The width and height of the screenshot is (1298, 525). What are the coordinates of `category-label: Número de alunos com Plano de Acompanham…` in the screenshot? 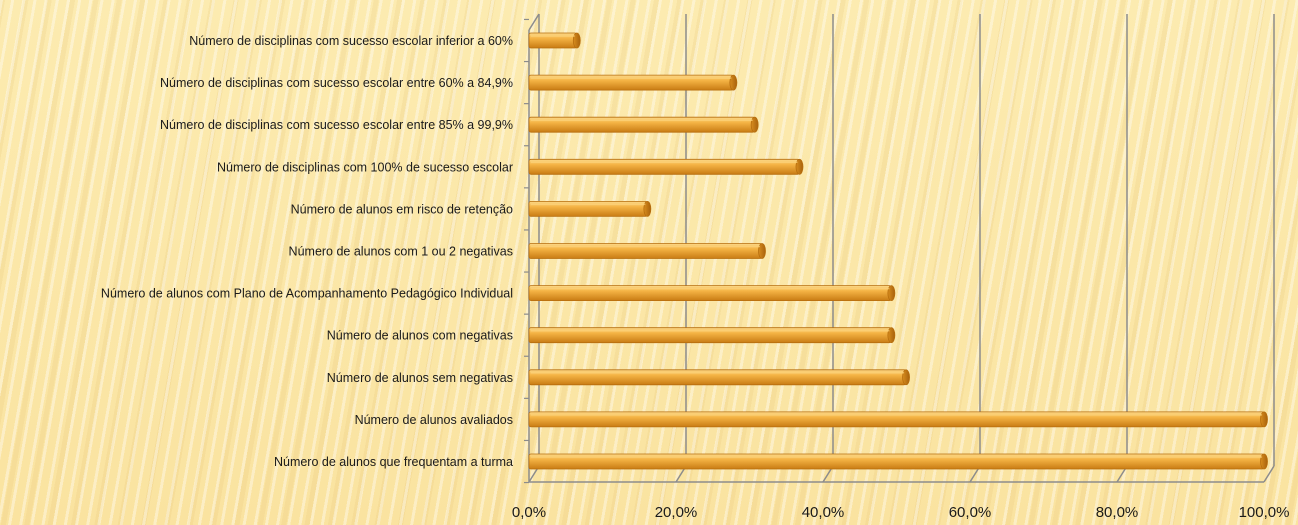 It's located at (307, 294).